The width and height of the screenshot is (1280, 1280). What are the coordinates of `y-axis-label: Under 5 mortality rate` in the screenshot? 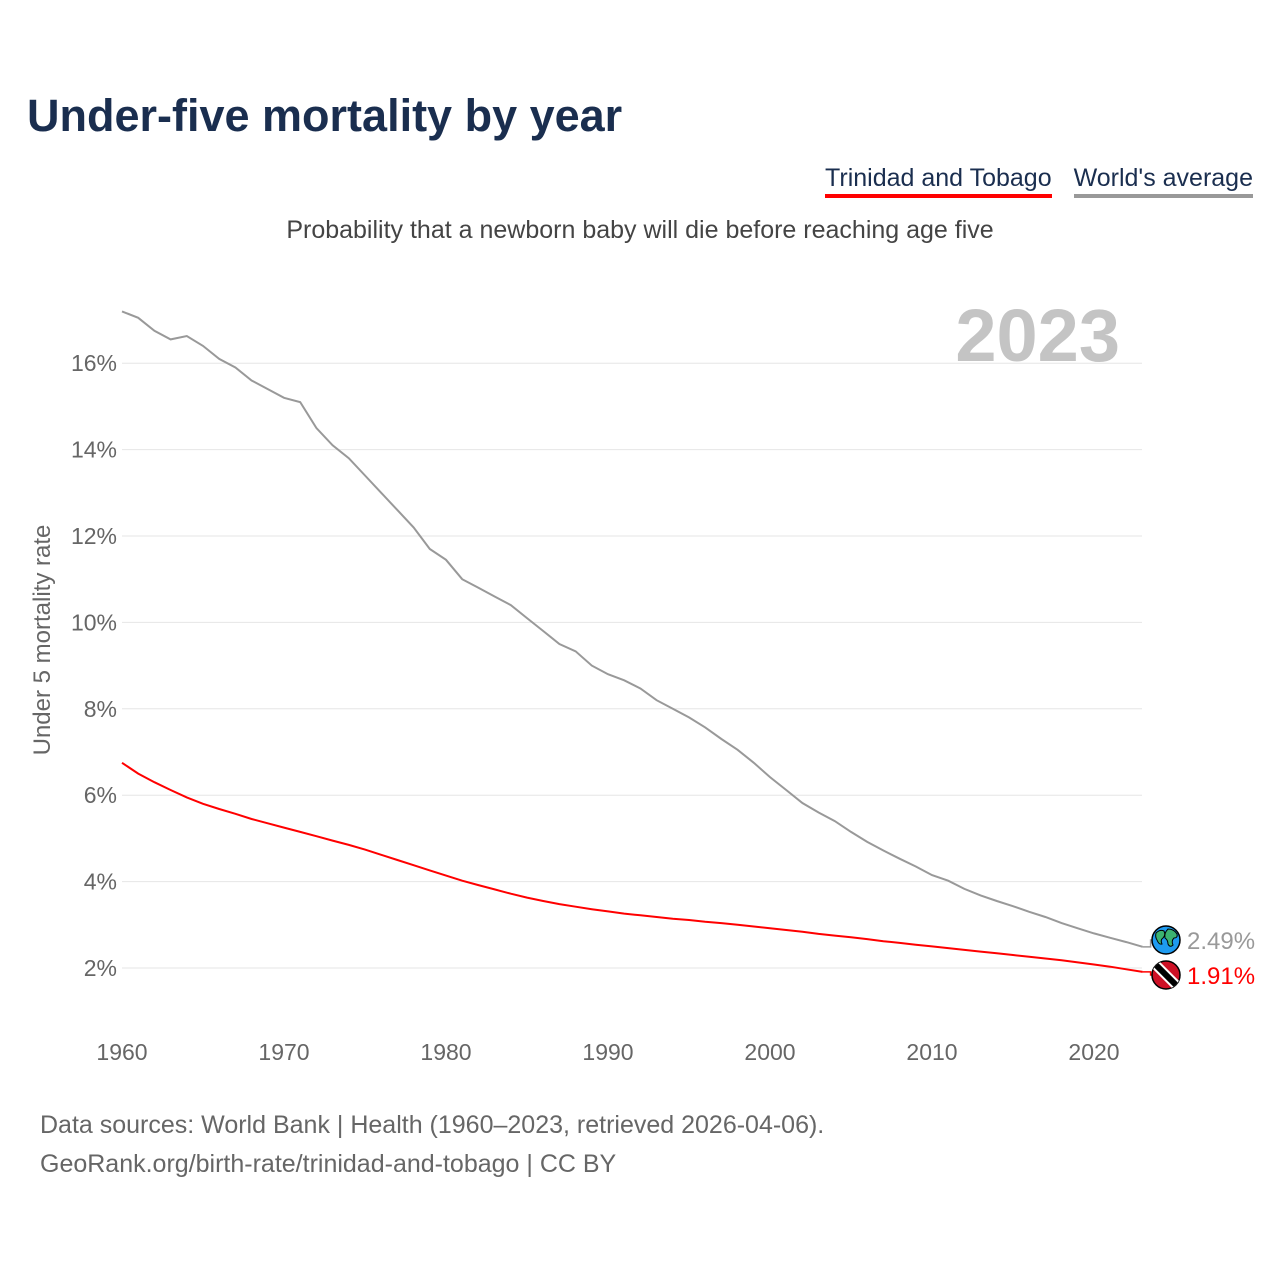 It's located at (42, 640).